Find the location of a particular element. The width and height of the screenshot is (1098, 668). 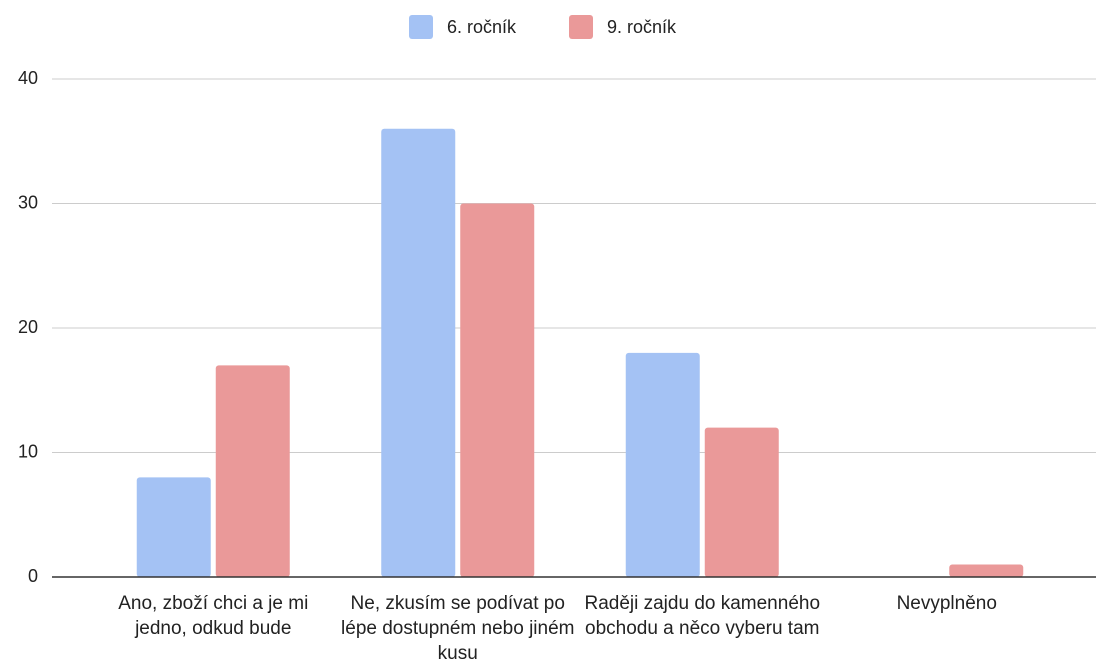

legend-label: 9. ročník is located at coordinates (642, 27).